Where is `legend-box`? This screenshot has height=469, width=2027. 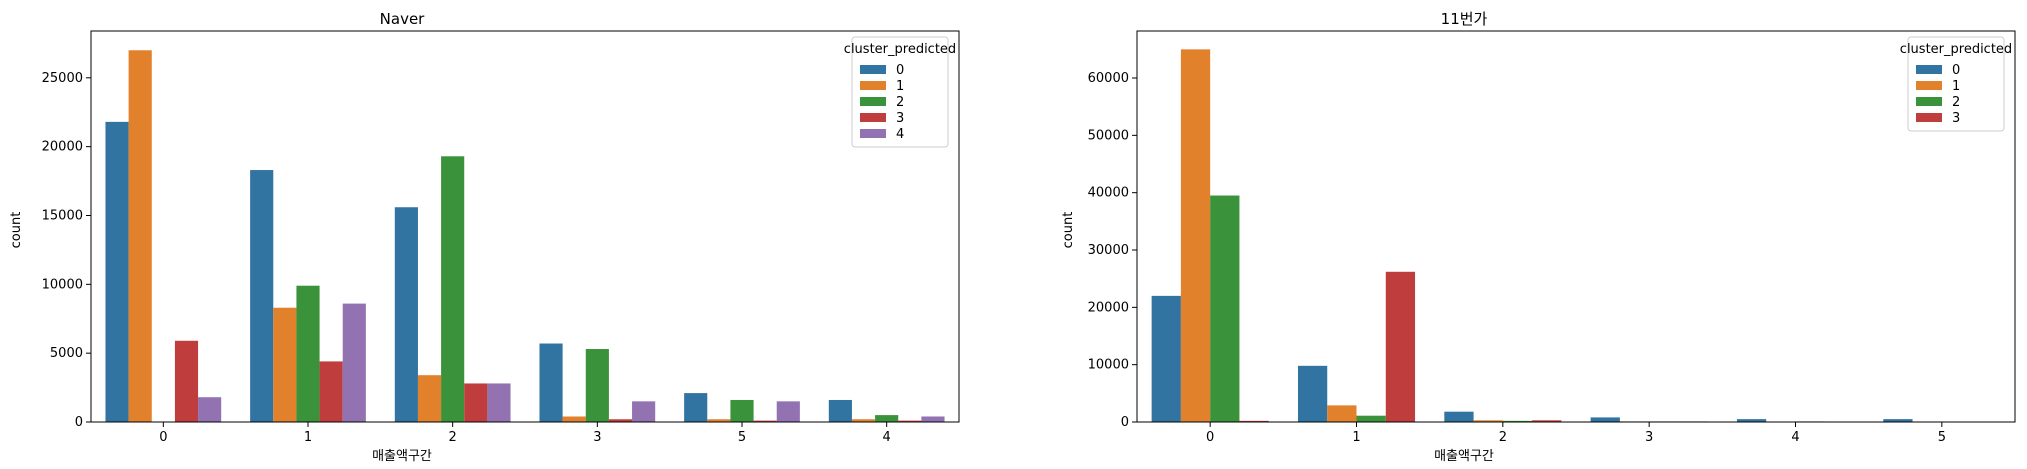
legend-box is located at coordinates (1956, 84).